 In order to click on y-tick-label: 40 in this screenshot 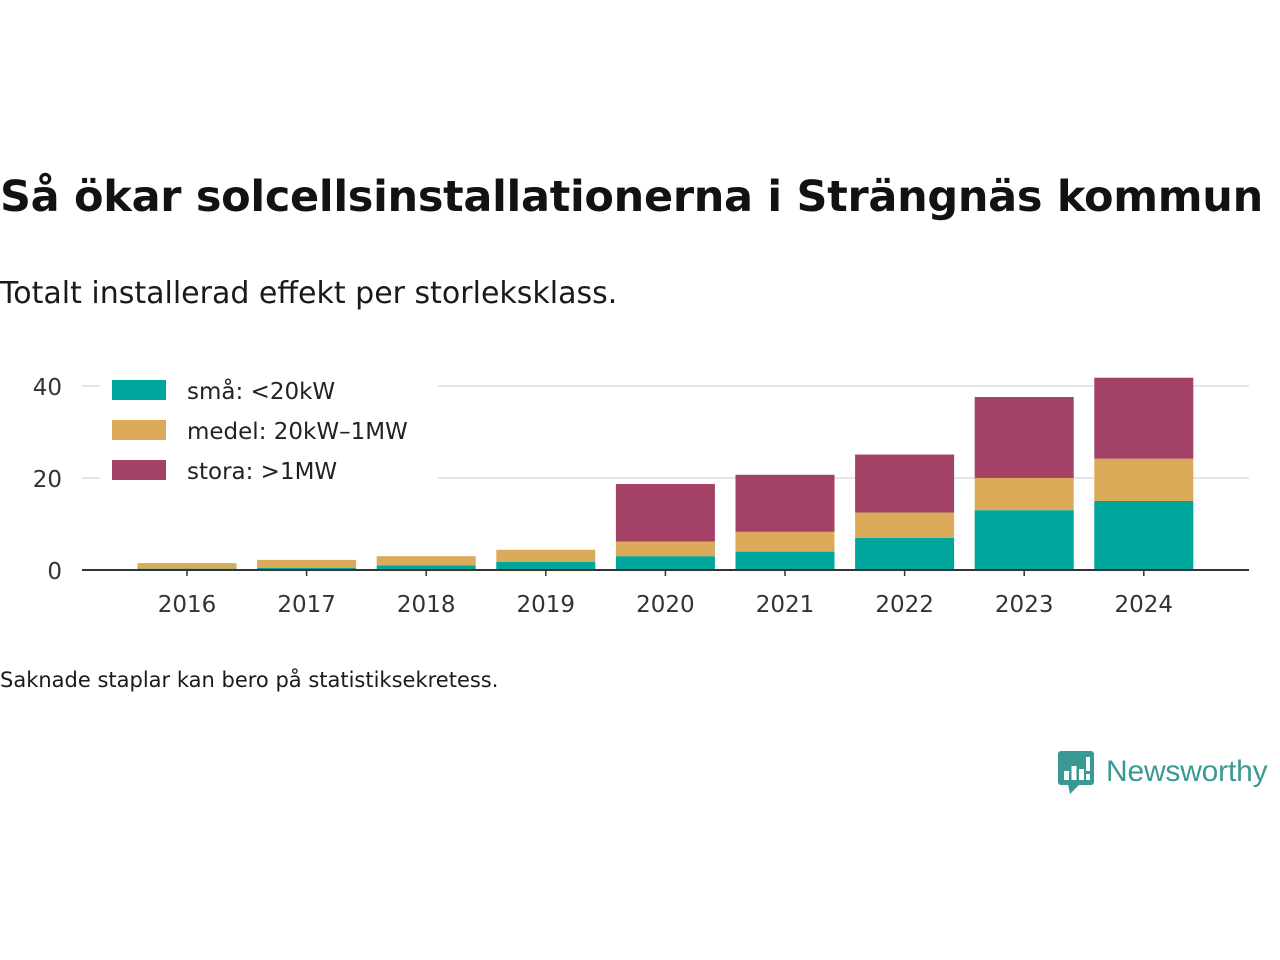, I will do `click(47, 388)`.